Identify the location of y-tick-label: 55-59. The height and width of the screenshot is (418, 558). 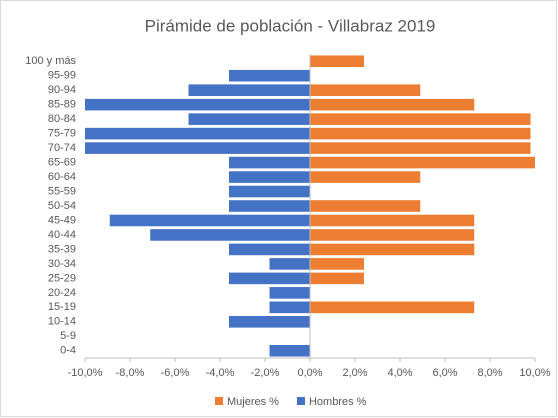
(62, 191).